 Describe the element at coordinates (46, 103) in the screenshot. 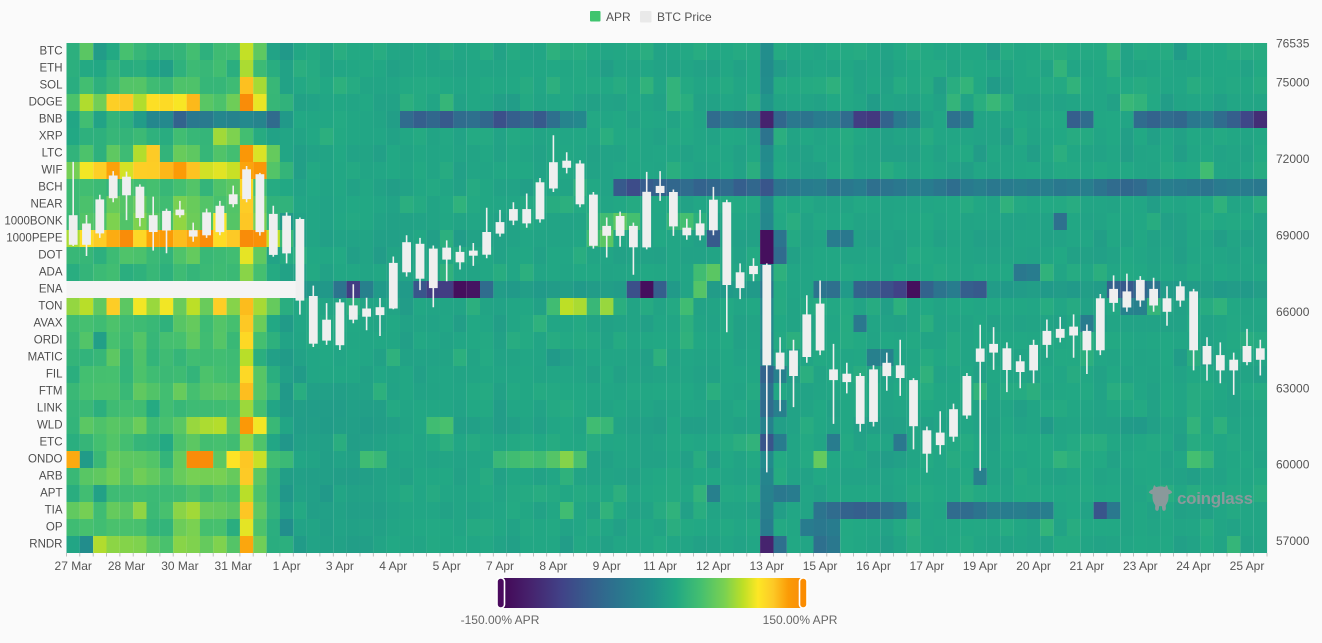

I see `svg-text: DOGE` at that location.